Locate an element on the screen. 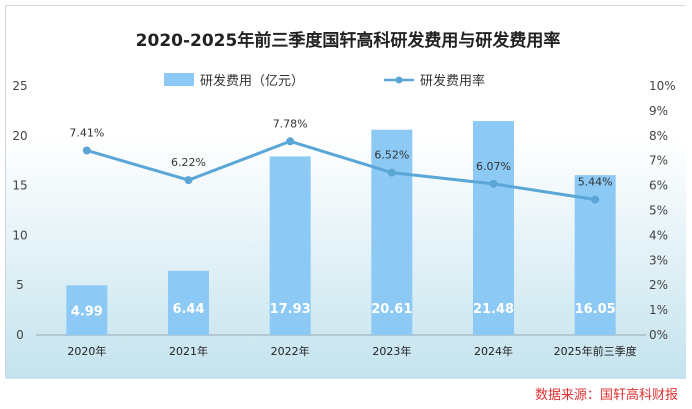 This screenshot has height=409, width=692. y-right-tick-label: 3% is located at coordinates (658, 260).